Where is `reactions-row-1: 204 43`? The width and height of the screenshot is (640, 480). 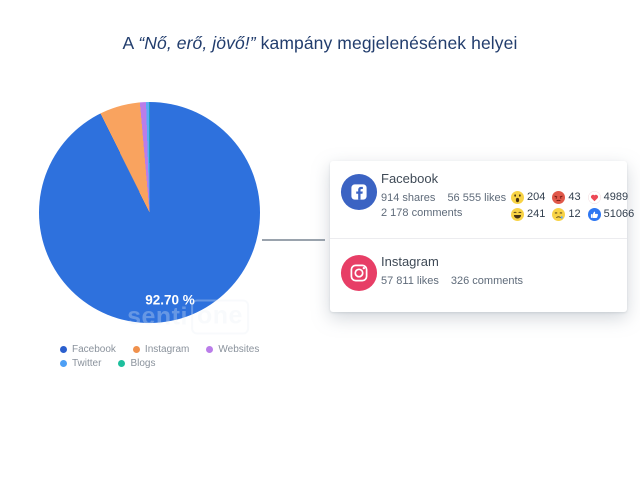
reactions-row-1: 204 43 is located at coordinates (572, 197).